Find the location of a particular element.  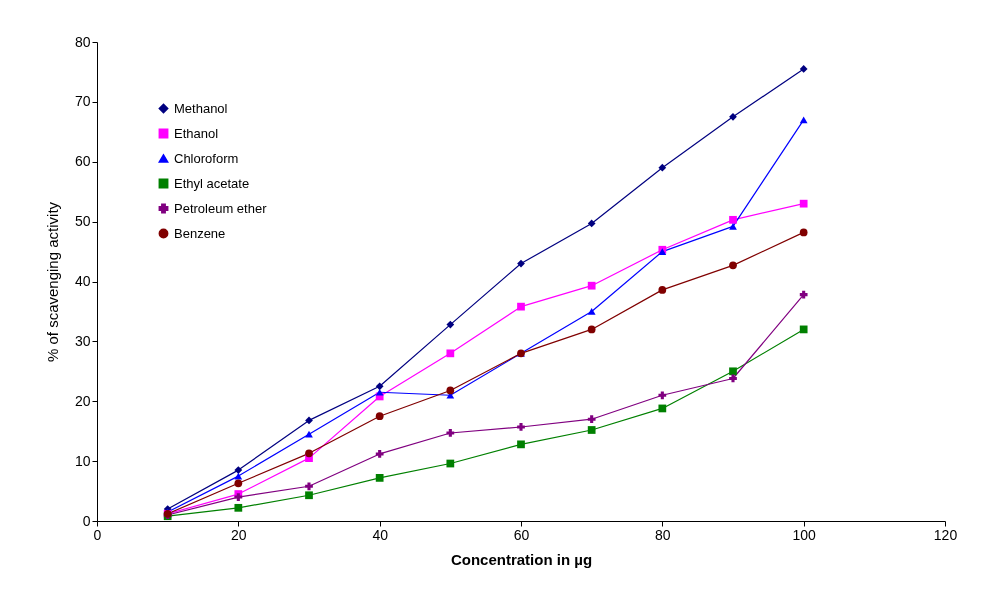

y-axis-title: % of scavenging activity is located at coordinates (52, 282).